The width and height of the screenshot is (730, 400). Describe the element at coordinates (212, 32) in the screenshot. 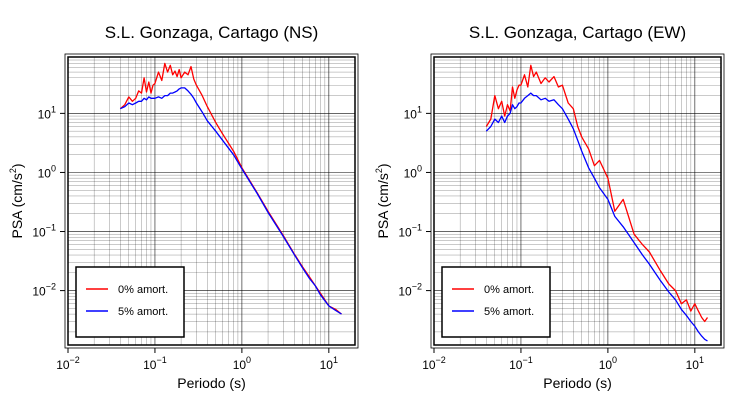

I see `chart-title: S.L. Gonzaga, Cartago (NS)` at that location.